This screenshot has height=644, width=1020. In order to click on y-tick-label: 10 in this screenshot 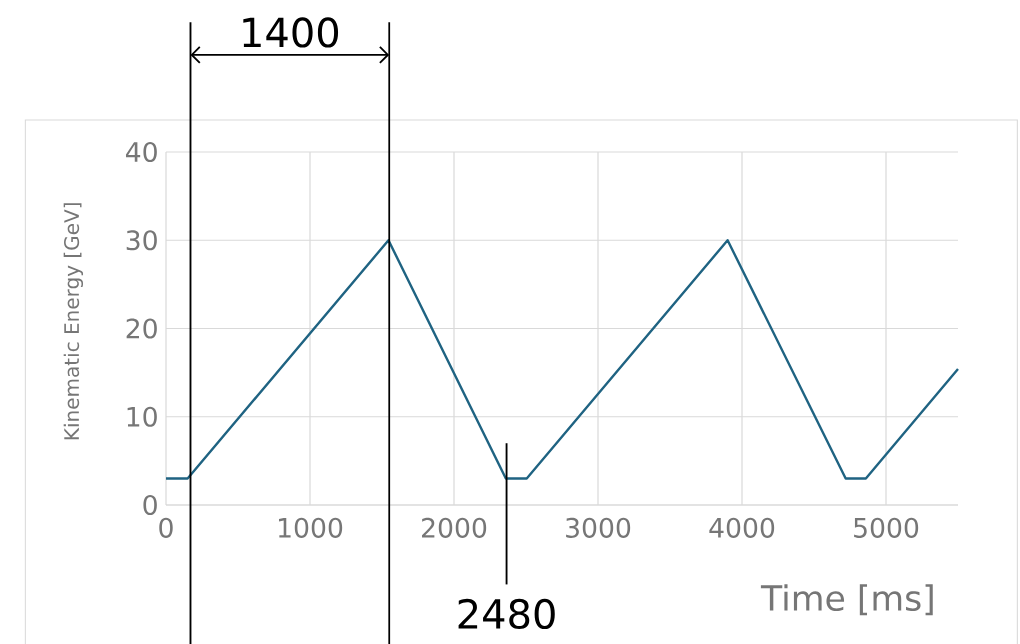, I will do `click(142, 416)`.